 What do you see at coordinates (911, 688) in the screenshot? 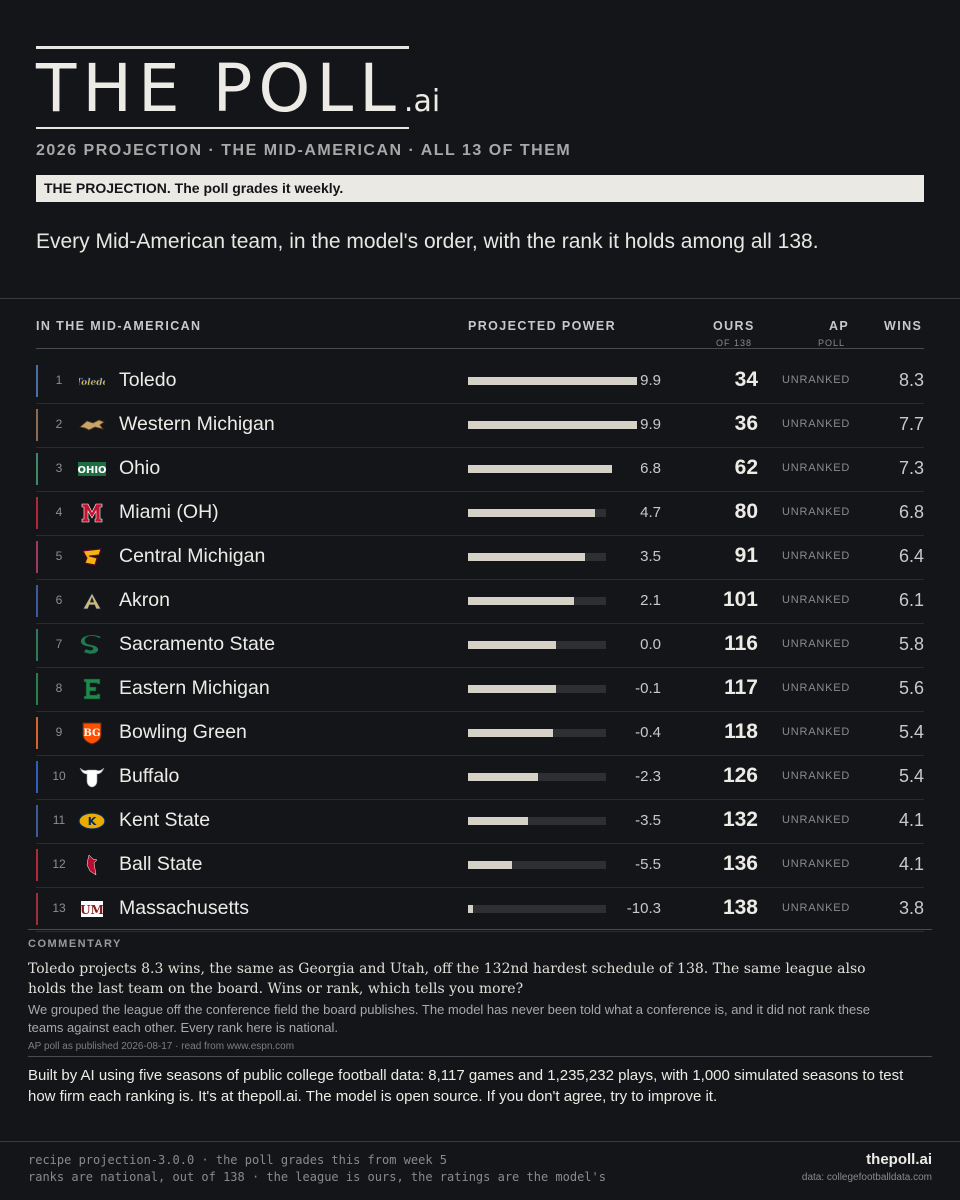
I see `wins-value: 5.6` at bounding box center [911, 688].